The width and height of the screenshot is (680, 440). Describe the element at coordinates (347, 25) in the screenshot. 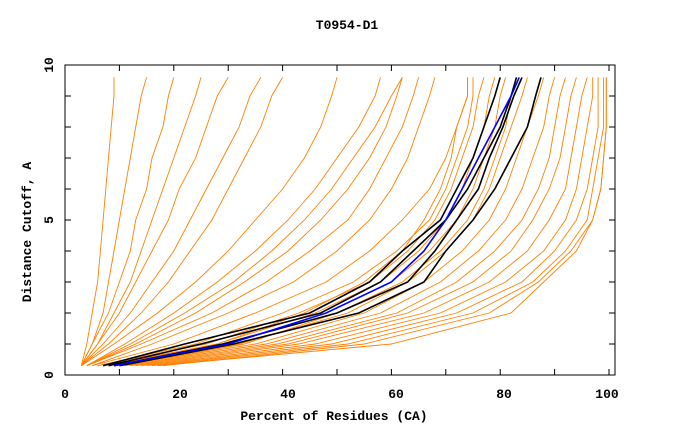

I see `chart-title: T0954-D1` at that location.